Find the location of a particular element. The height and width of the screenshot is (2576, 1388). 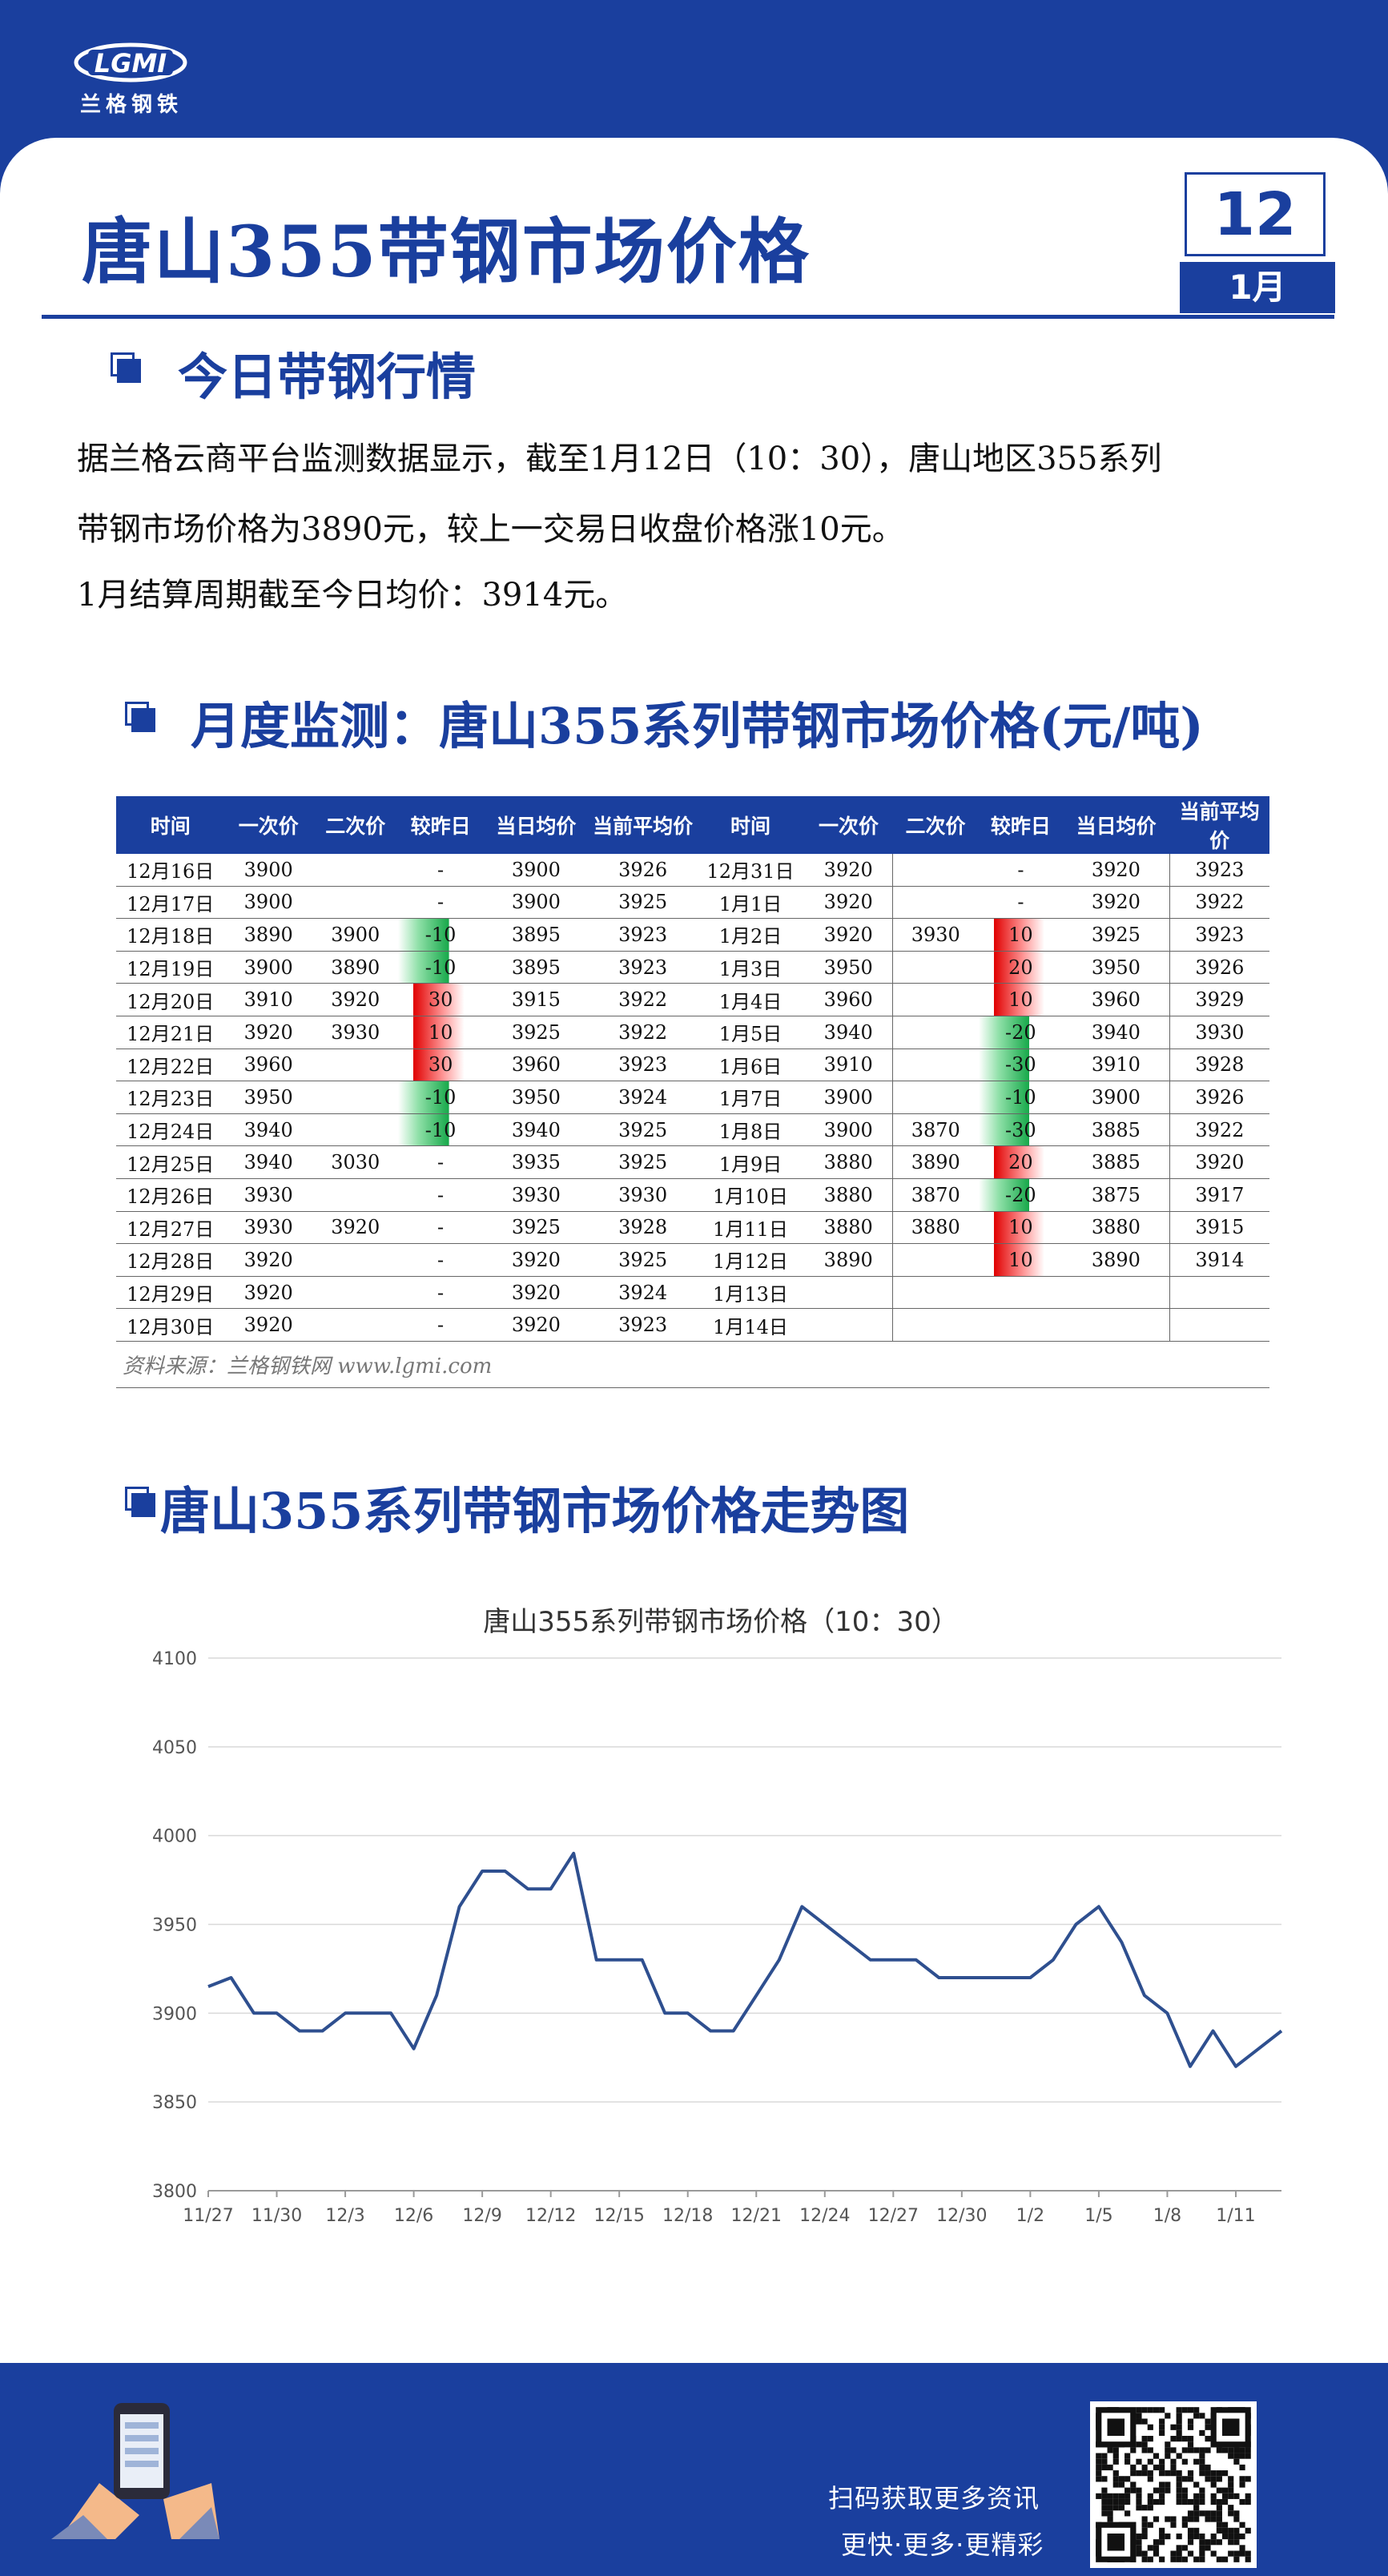

table-cell: 3922 is located at coordinates (1219, 903).